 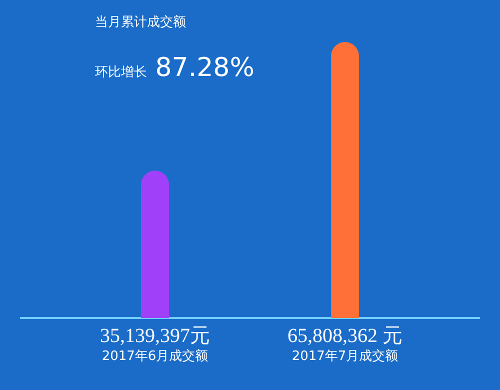 What do you see at coordinates (345, 356) in the screenshot?
I see `x-tick-label: 2017年7月成交额` at bounding box center [345, 356].